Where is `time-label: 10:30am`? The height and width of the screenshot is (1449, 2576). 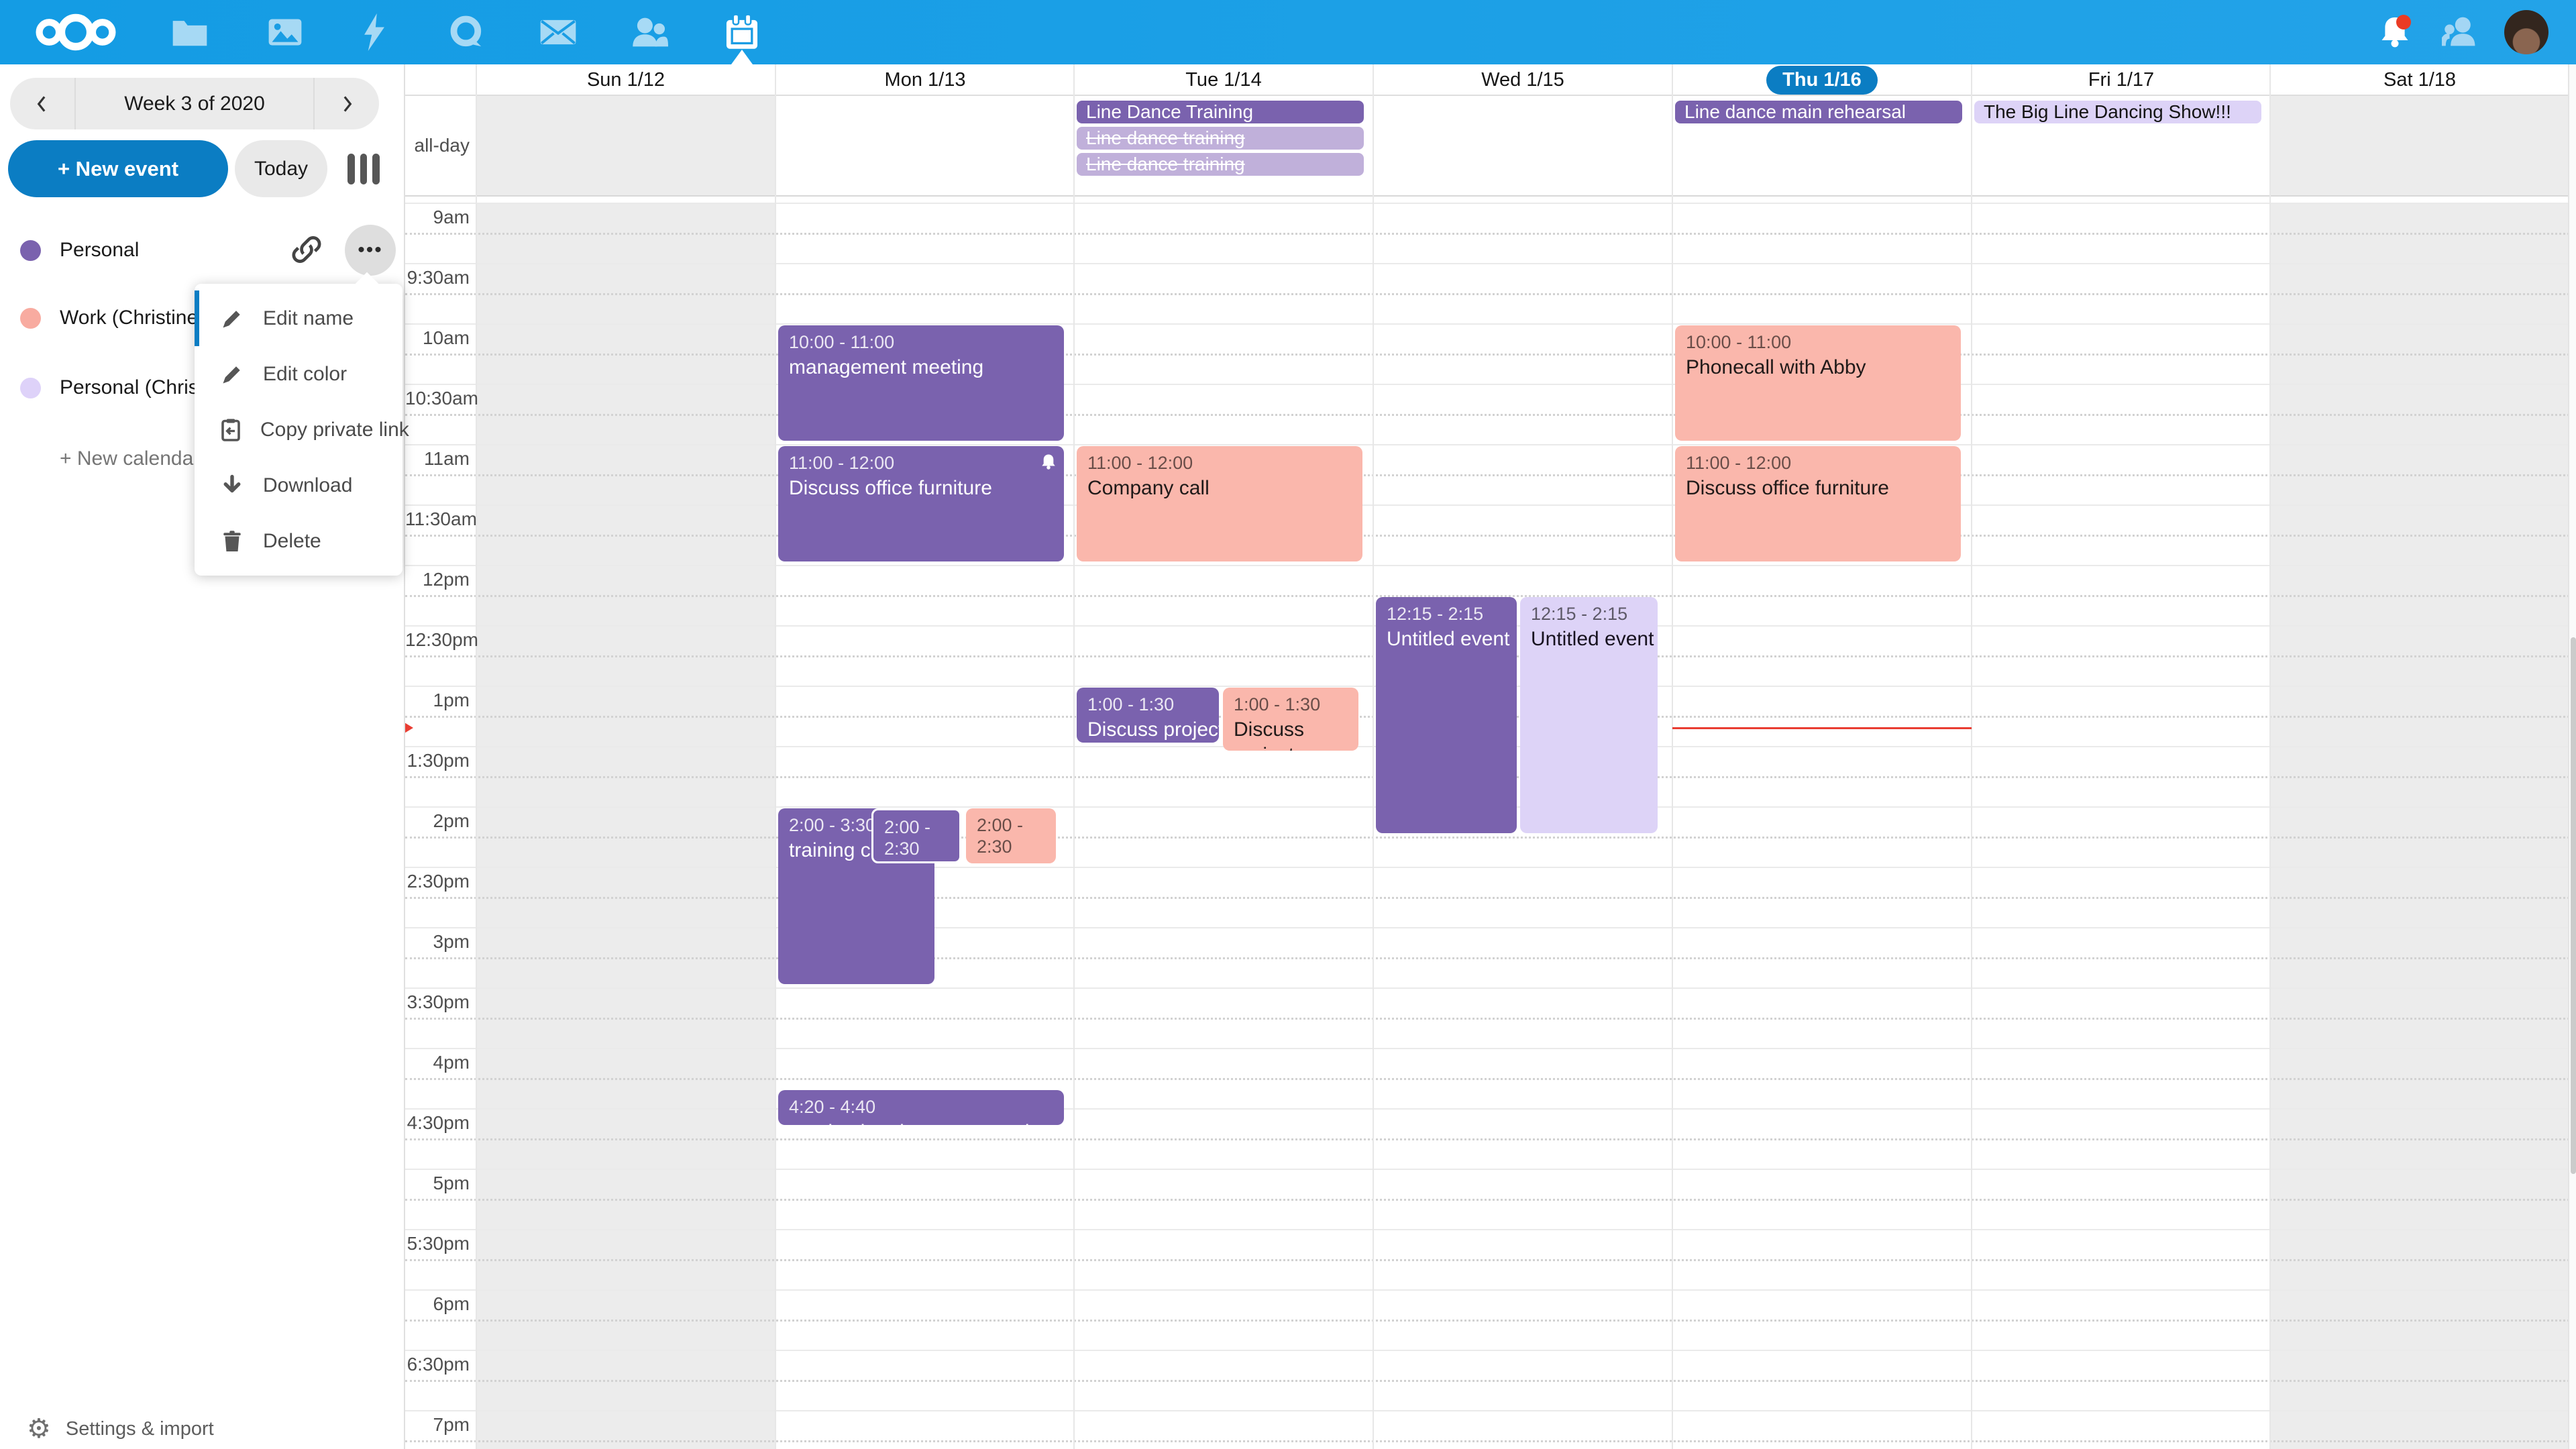
time-label: 10:30am is located at coordinates (441, 398).